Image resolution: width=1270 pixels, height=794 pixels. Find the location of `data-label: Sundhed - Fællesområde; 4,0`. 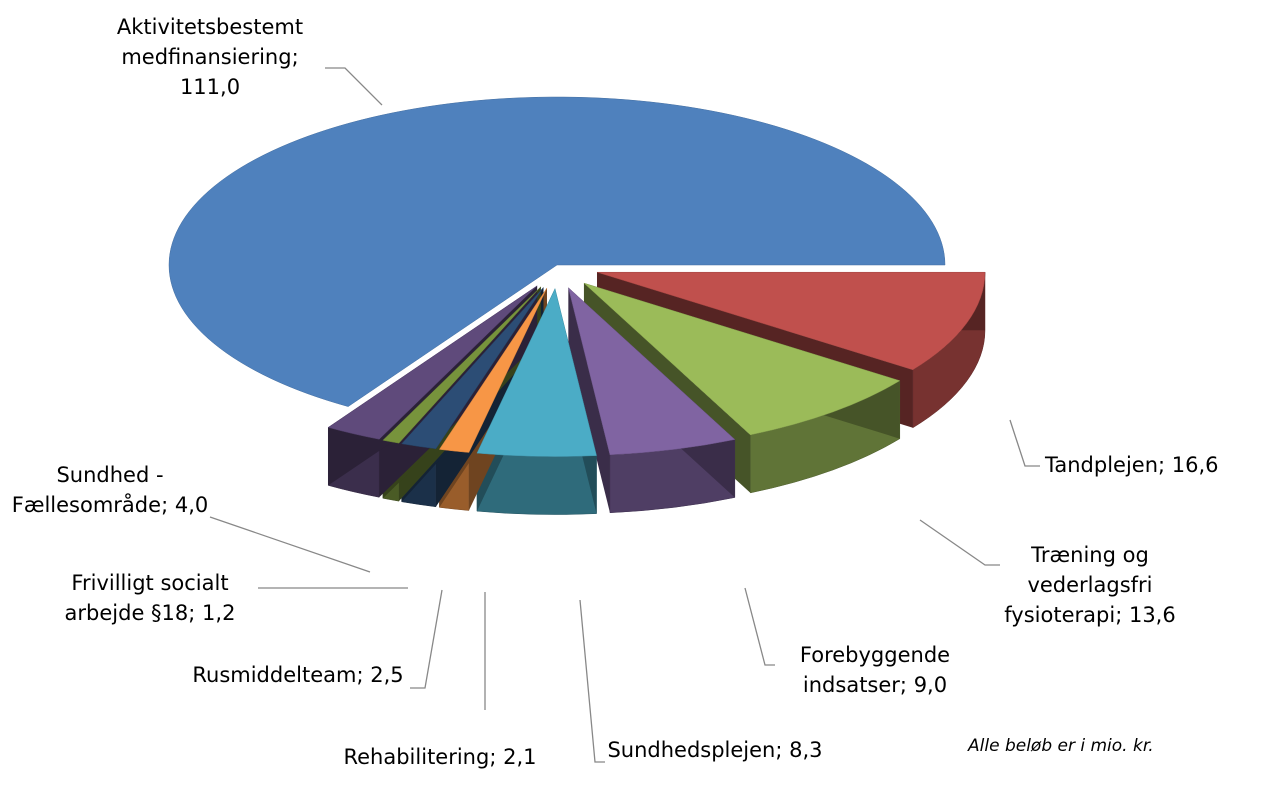

data-label: Sundhed - Fællesområde; 4,0 is located at coordinates (110, 490).